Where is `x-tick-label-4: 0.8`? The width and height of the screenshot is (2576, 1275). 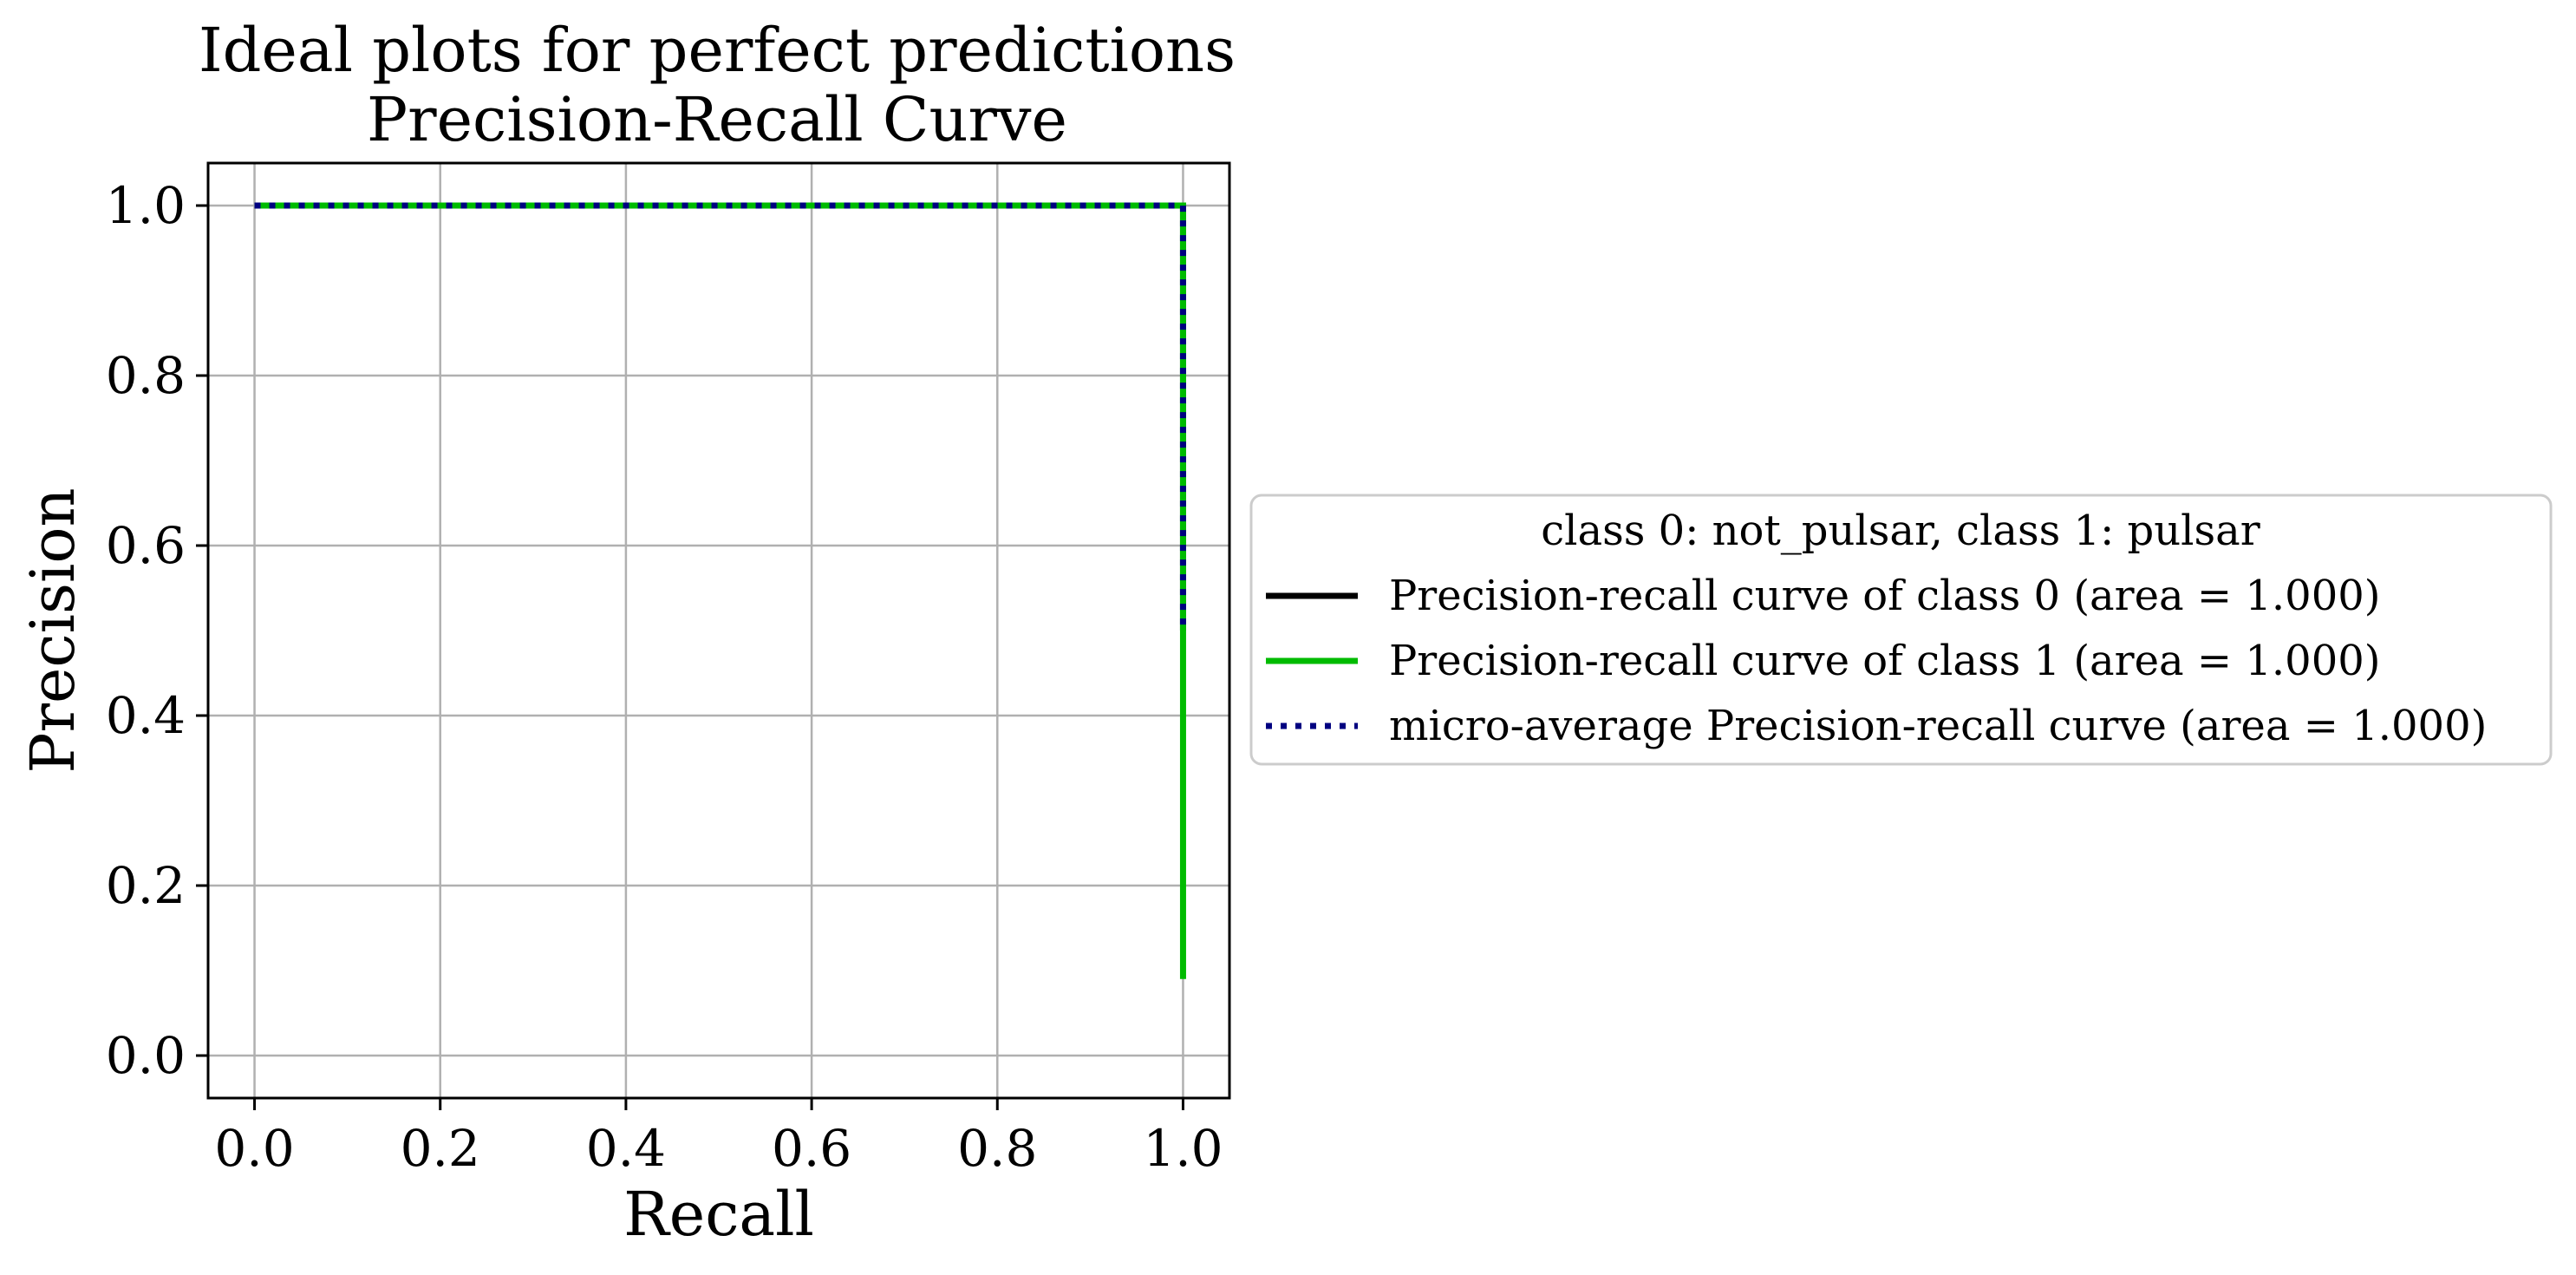
x-tick-label-4: 0.8 is located at coordinates (997, 1148).